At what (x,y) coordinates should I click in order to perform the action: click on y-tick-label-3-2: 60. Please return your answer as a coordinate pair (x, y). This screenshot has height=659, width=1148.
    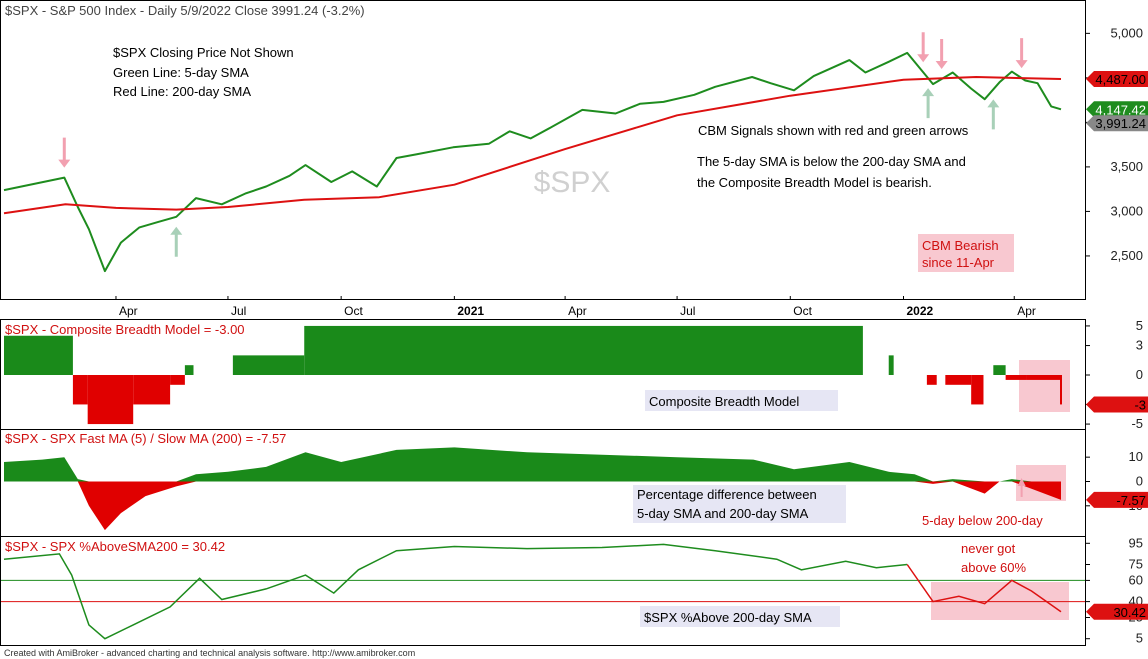
    Looking at the image, I should click on (1136, 579).